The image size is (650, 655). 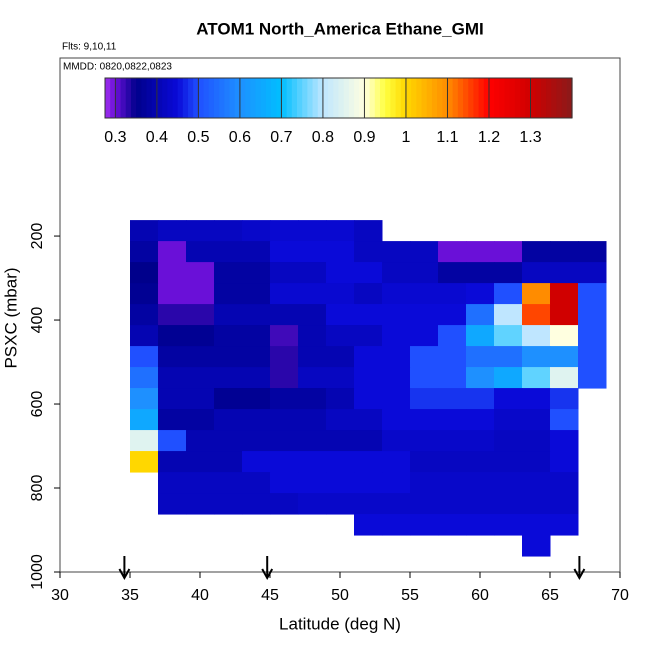 What do you see at coordinates (406, 137) in the screenshot?
I see `colorbar-tick-label: 1` at bounding box center [406, 137].